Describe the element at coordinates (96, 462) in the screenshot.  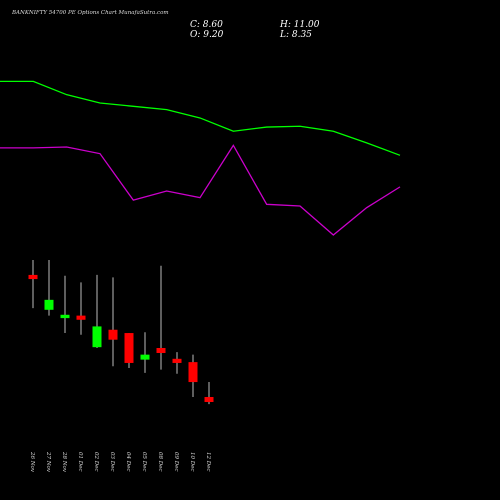
I see `x-tick-label: 02 Dec` at that location.